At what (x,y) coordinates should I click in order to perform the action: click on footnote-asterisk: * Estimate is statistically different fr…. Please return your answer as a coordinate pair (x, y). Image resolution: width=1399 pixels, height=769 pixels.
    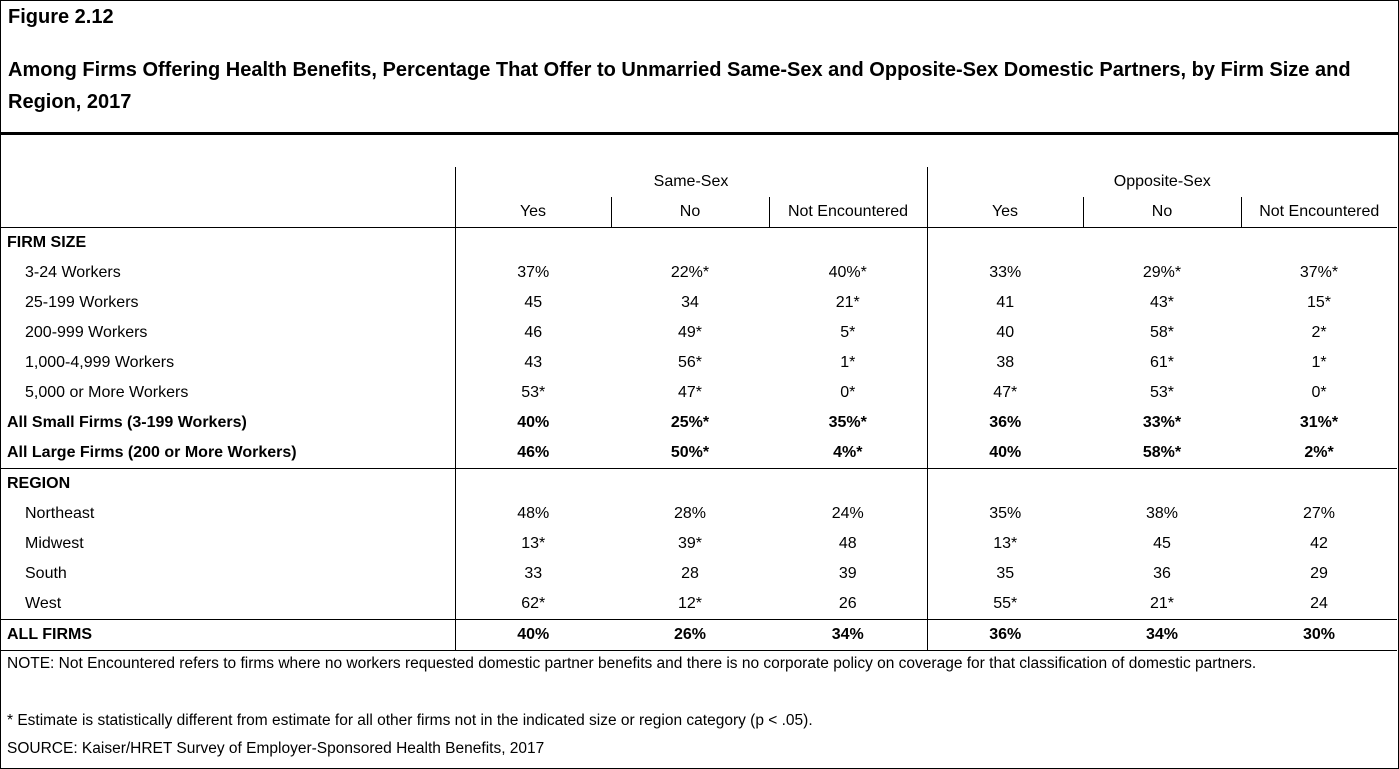
    Looking at the image, I should click on (410, 720).